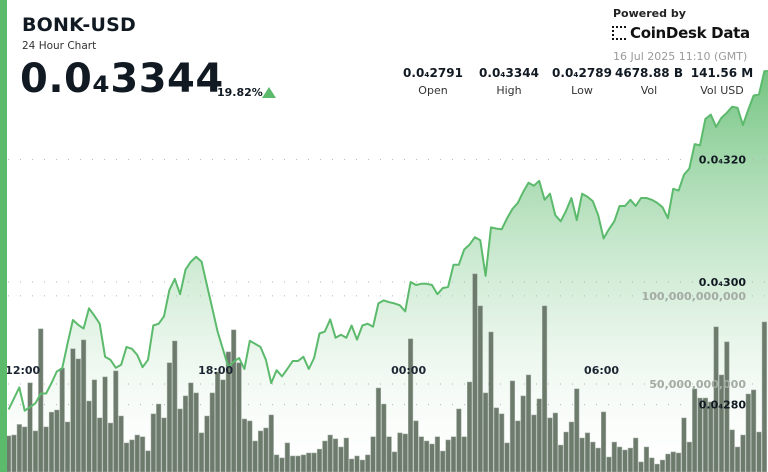 This screenshot has width=768, height=472. I want to click on stat-label: Low, so click(582, 90).